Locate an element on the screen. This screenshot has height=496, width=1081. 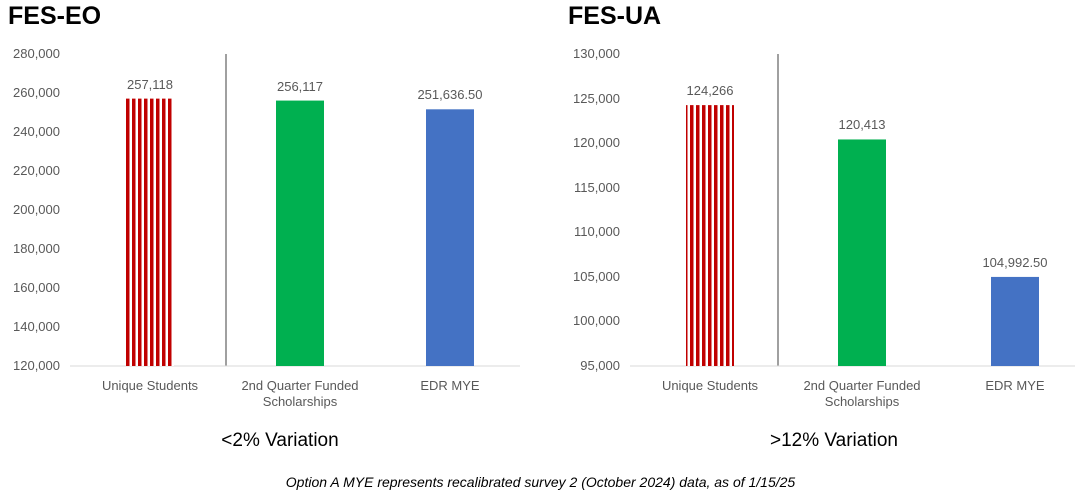
y-tick-label: 180,000 is located at coordinates (36, 248).